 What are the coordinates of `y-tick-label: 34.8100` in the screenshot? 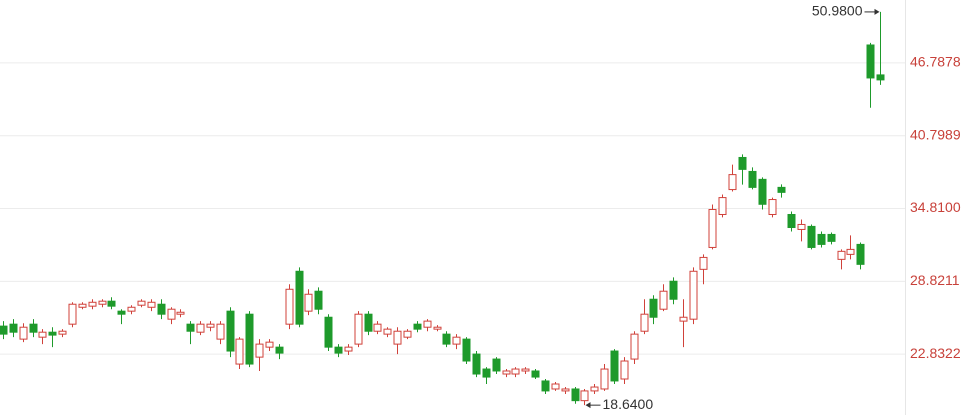 It's located at (935, 207).